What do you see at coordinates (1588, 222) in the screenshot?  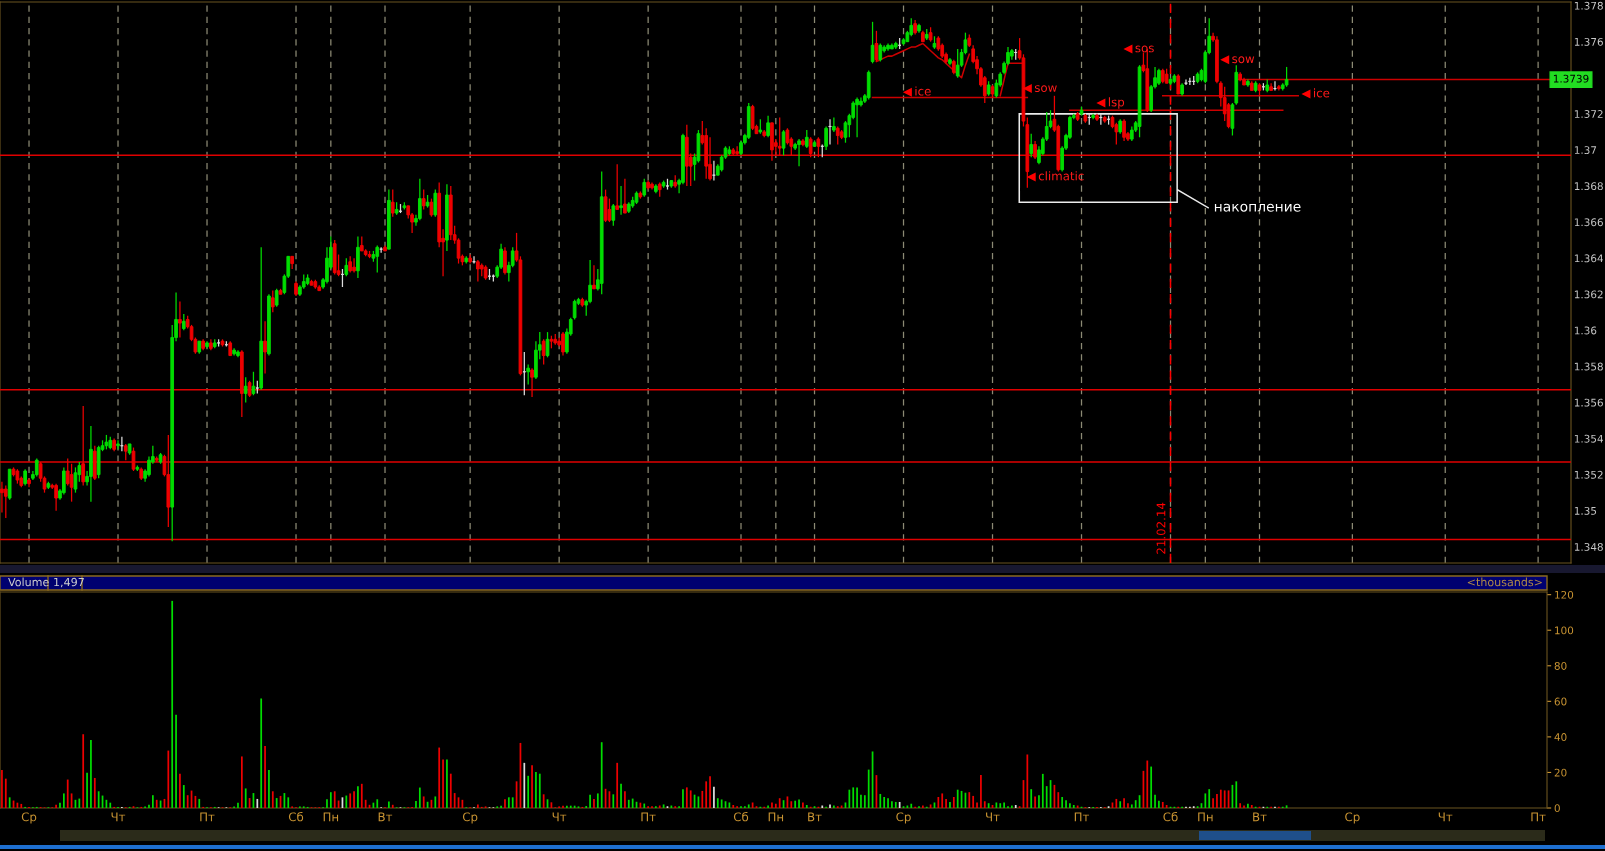 I see `y-tick-label: 1.366` at bounding box center [1588, 222].